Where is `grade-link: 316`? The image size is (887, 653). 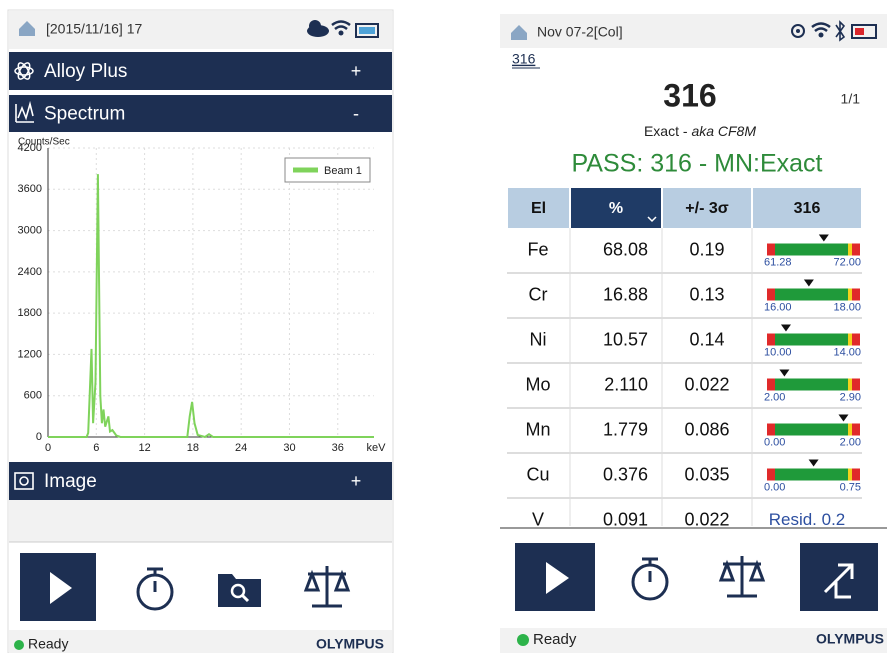 grade-link: 316 is located at coordinates (524, 59).